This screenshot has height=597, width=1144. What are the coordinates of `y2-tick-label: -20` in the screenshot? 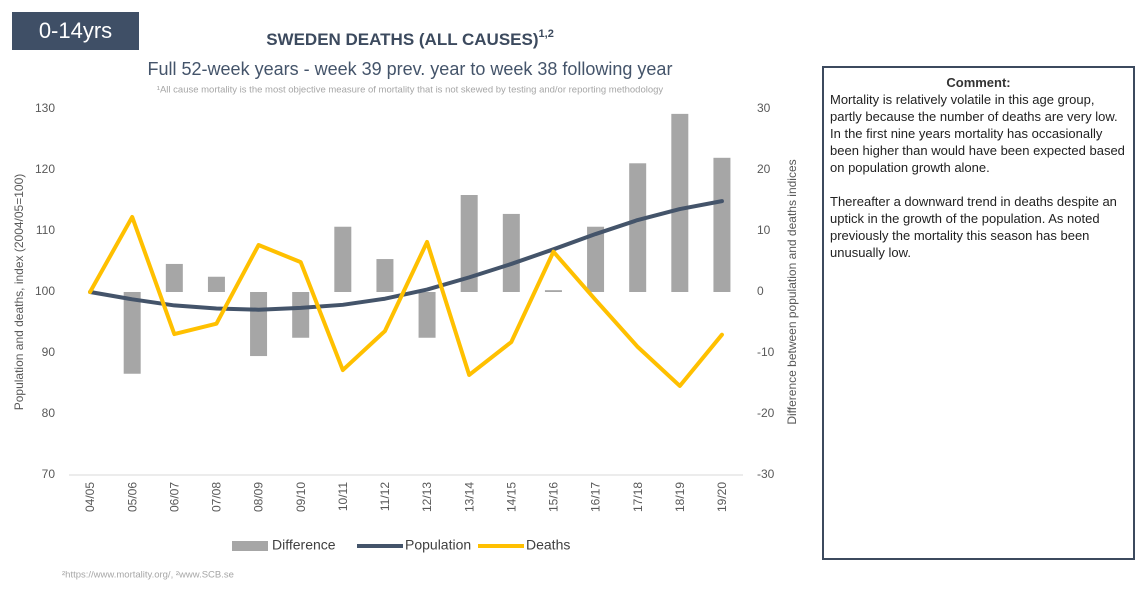 It's located at (766, 413).